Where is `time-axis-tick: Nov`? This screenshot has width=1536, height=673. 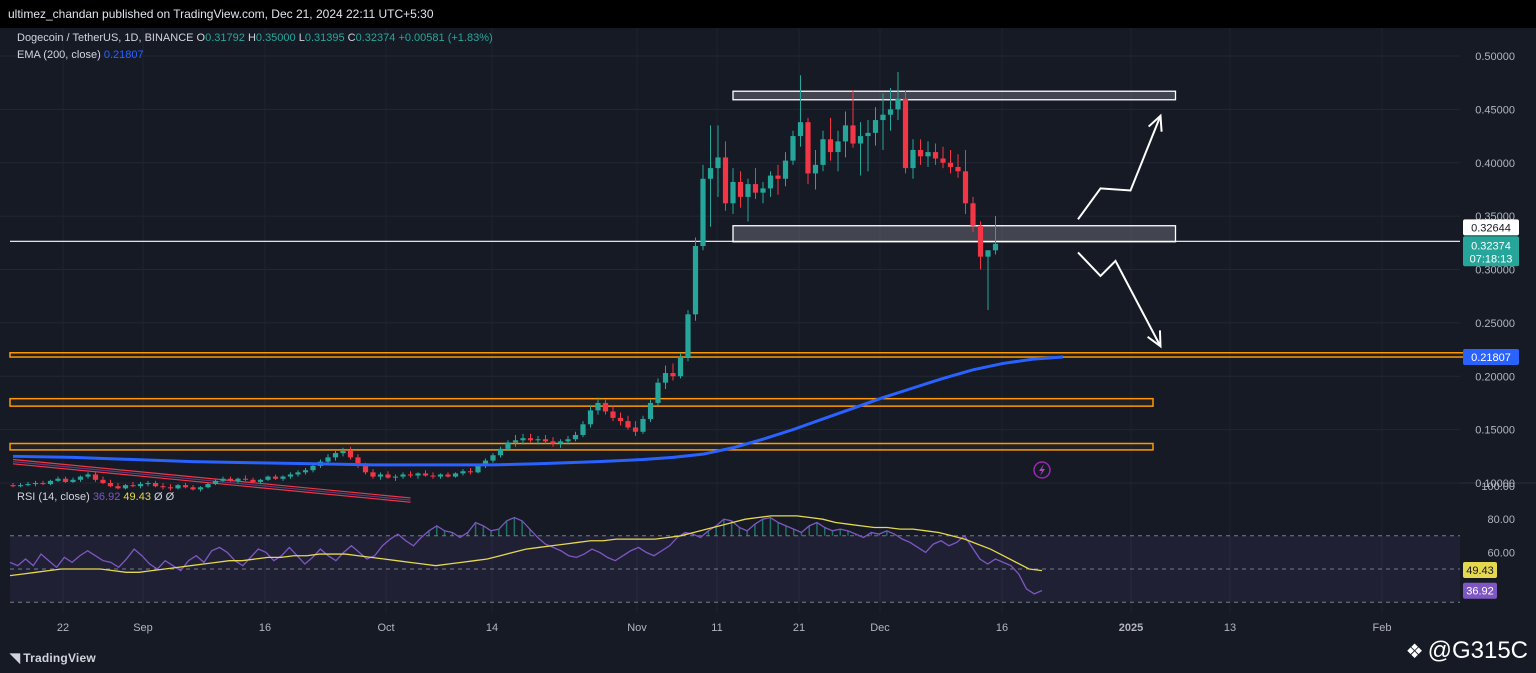 time-axis-tick: Nov is located at coordinates (637, 628).